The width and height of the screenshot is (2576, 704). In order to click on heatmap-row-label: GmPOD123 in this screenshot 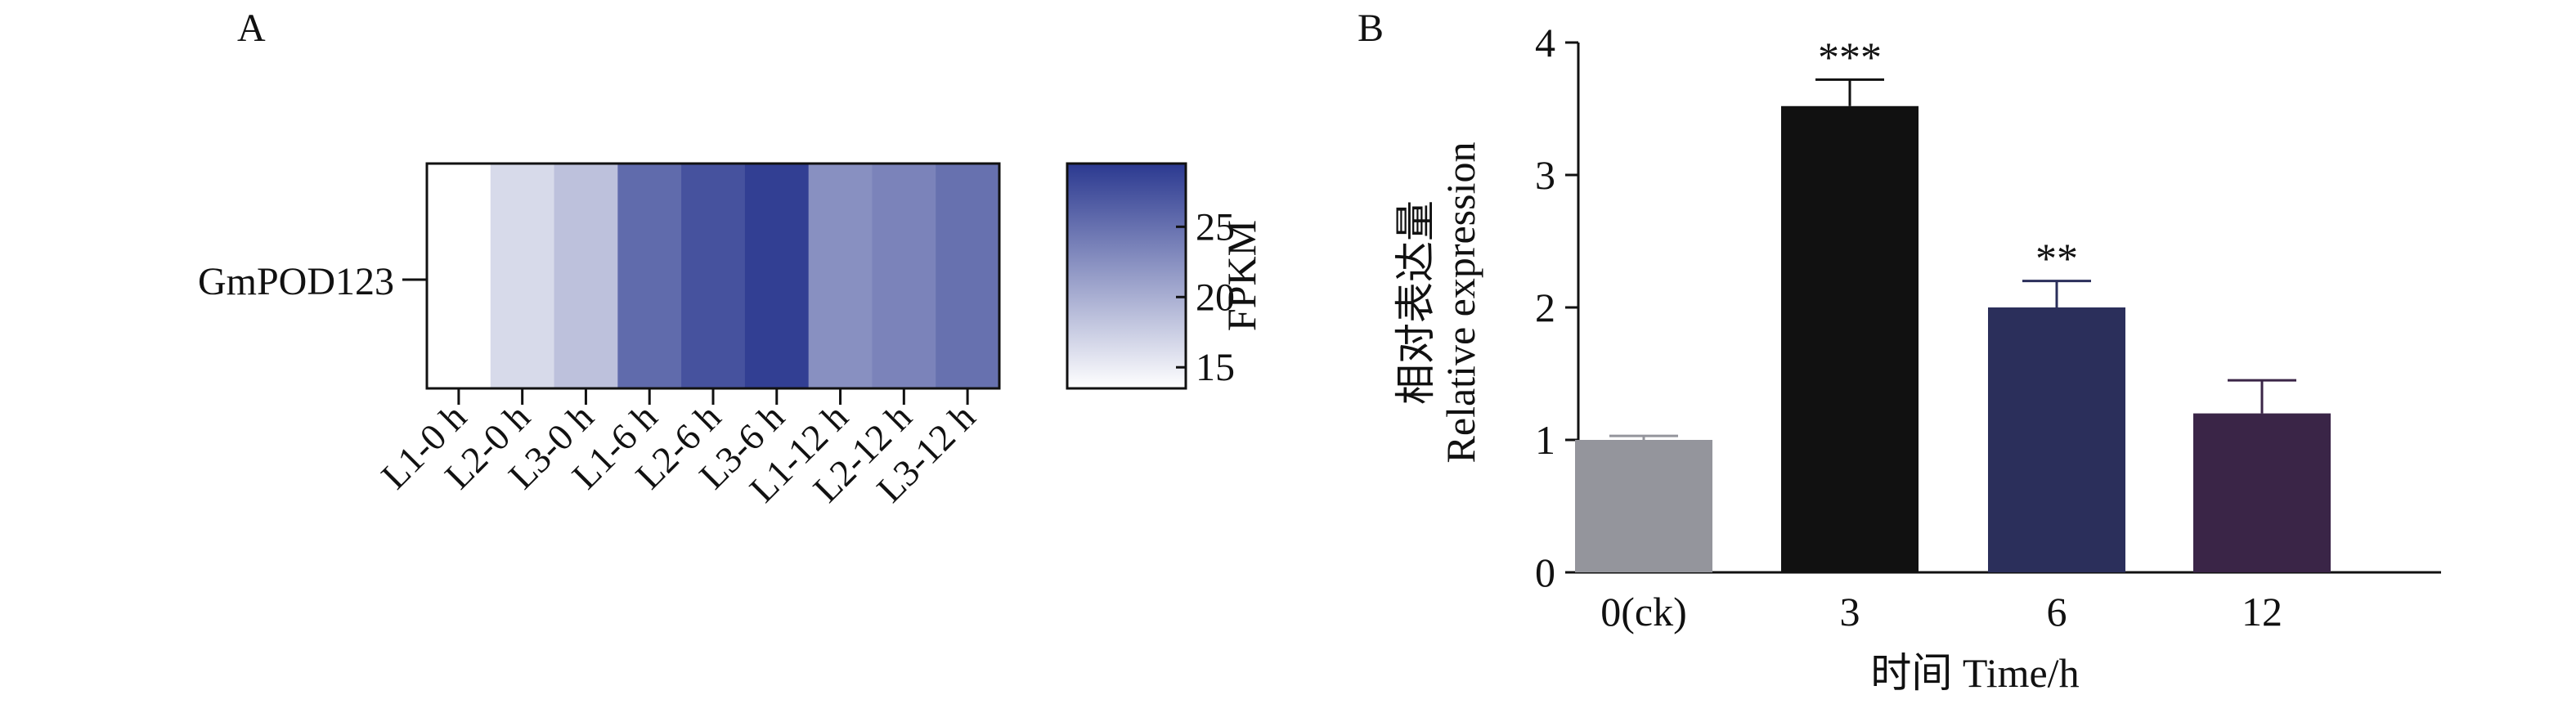, I will do `click(296, 281)`.